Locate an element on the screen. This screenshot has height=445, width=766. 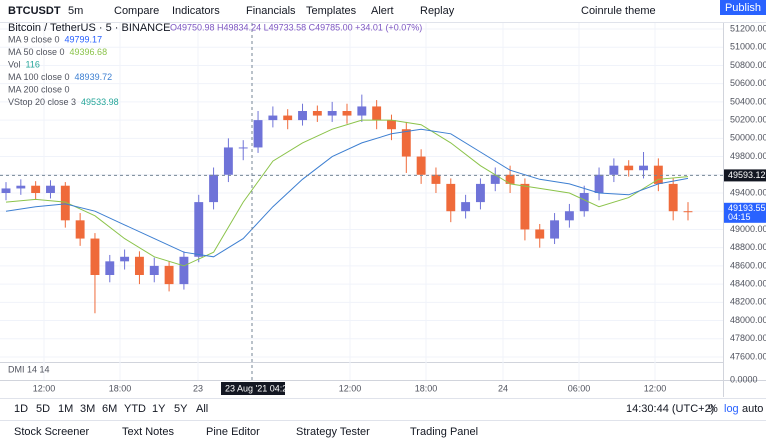
publish-button is located at coordinates (743, 7).